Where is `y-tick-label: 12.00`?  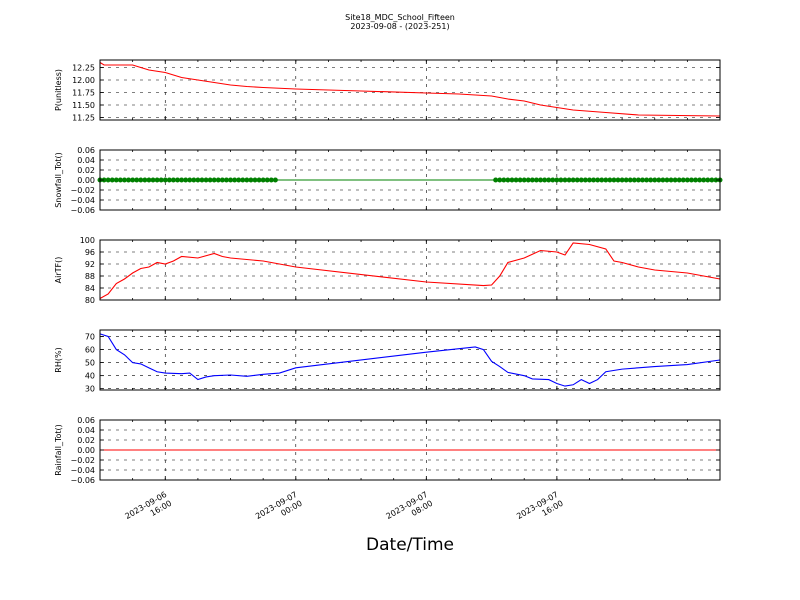
y-tick-label: 12.00 is located at coordinates (83, 80).